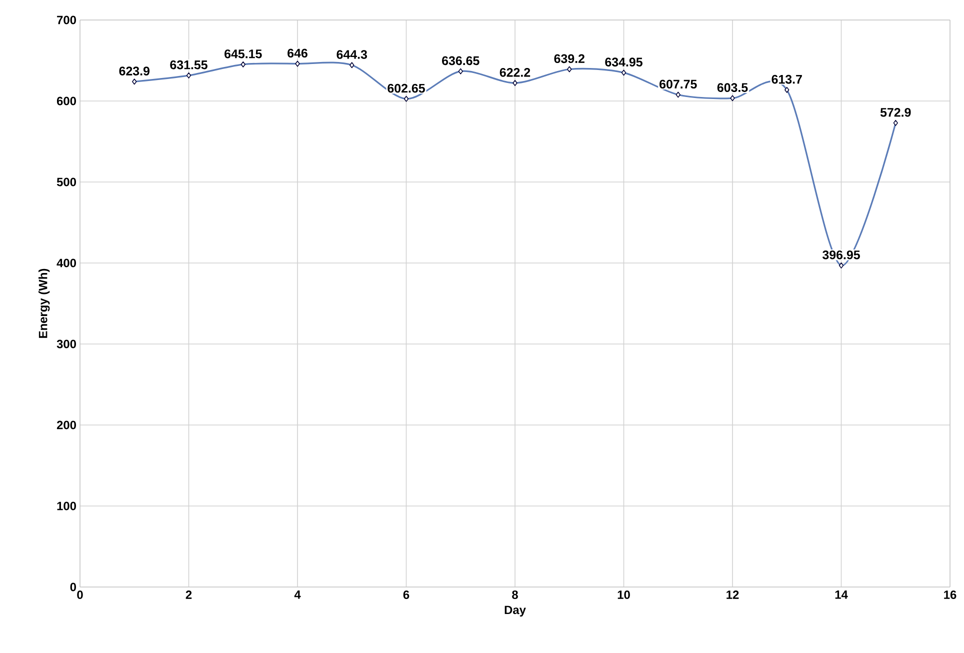 The height and width of the screenshot is (653, 964). I want to click on data-label: 396.95, so click(841, 255).